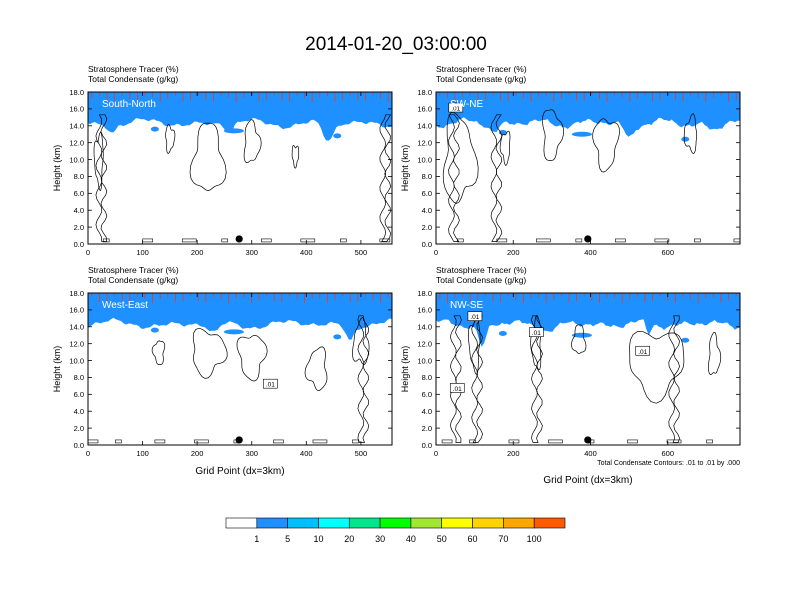 The image size is (792, 612). I want to click on x-tick-label: 0, so click(436, 252).